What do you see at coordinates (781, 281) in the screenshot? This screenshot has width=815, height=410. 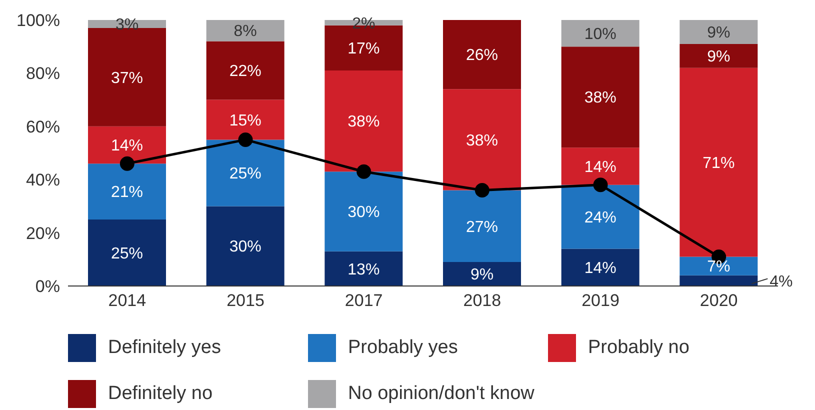 I see `data-label: 4%` at bounding box center [781, 281].